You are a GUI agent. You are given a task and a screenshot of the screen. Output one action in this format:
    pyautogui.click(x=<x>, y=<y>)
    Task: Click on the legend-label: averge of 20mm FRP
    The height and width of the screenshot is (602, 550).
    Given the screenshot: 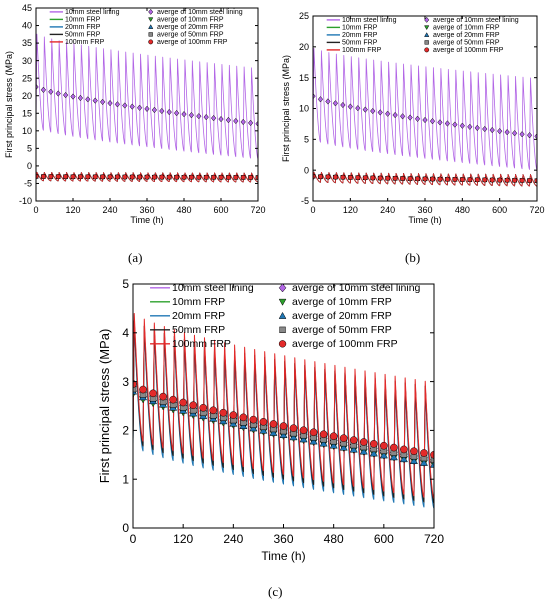 What is the action you would take?
    pyautogui.click(x=466, y=35)
    